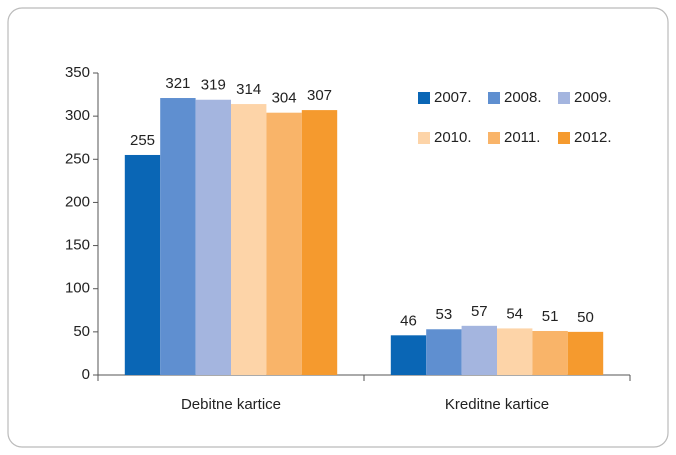 This screenshot has width=676, height=455. Describe the element at coordinates (213, 85) in the screenshot. I see `data-label: 319` at that location.